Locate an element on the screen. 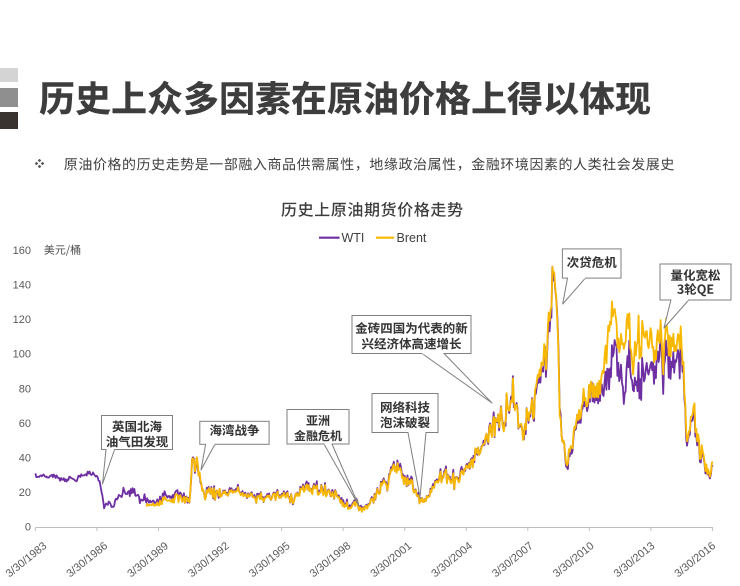 This screenshot has height=586, width=740. svg-text: 120 is located at coordinates (22, 320).